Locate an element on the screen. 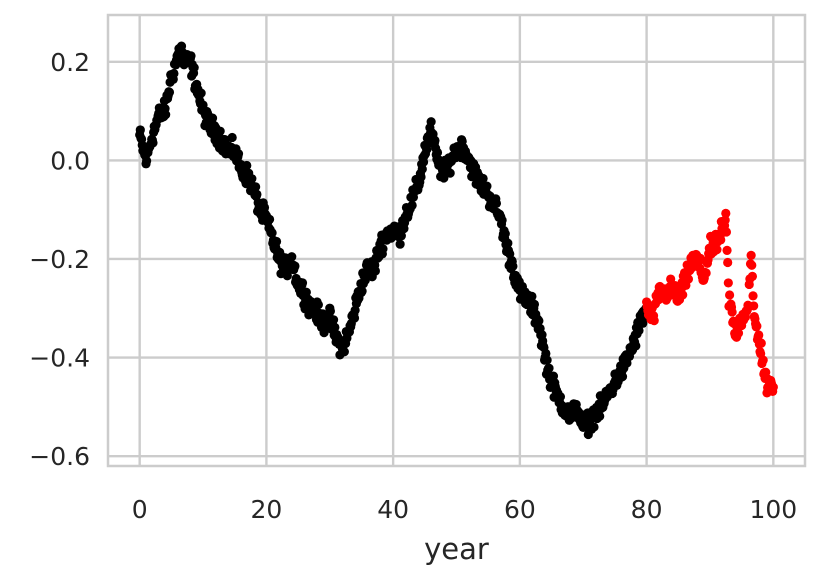 This screenshot has height=582, width=821. x-tick-label: 80 is located at coordinates (647, 509).